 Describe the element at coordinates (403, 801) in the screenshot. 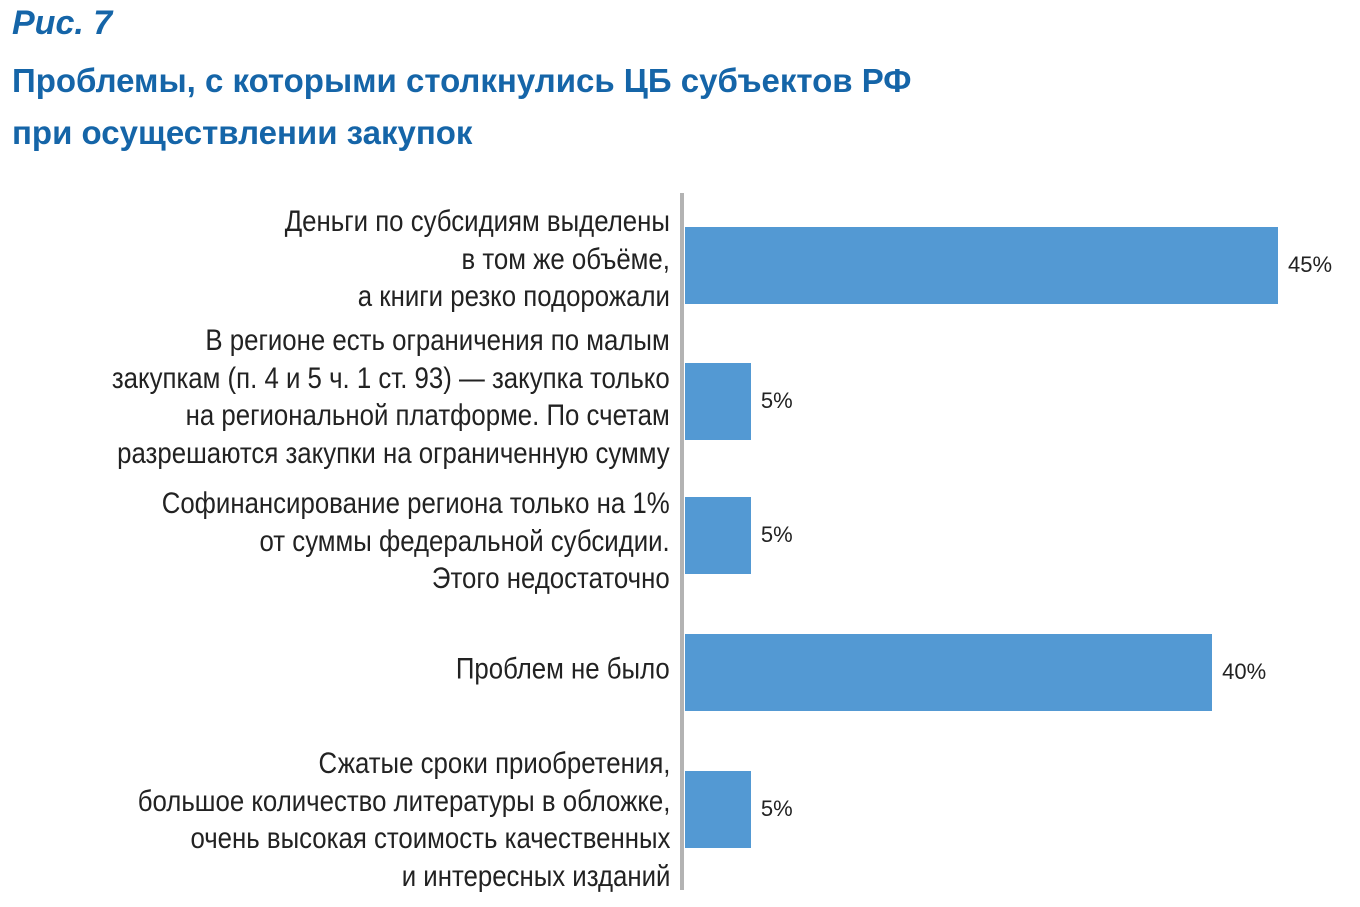

I see `category-label-line: большое количество литературы в обложке,` at that location.